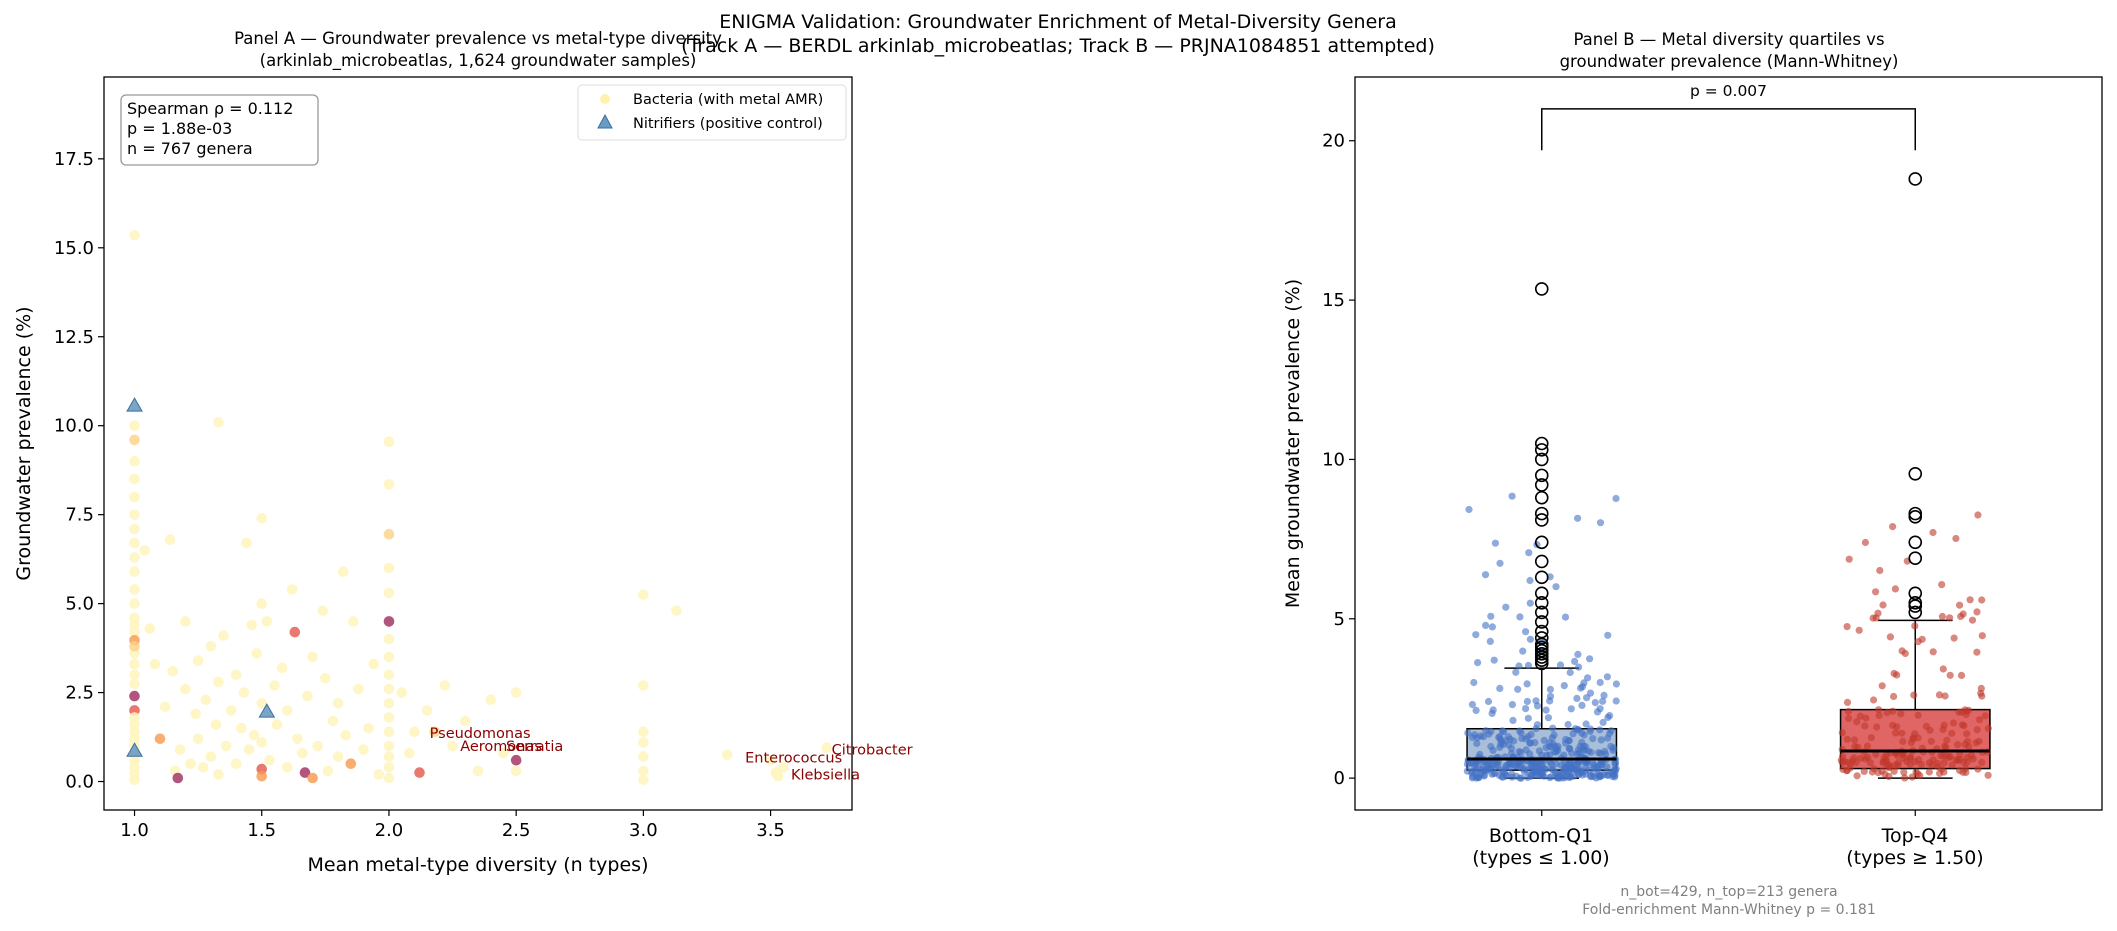  I want to click on genus-annotation: Enterococcus, so click(793, 758).